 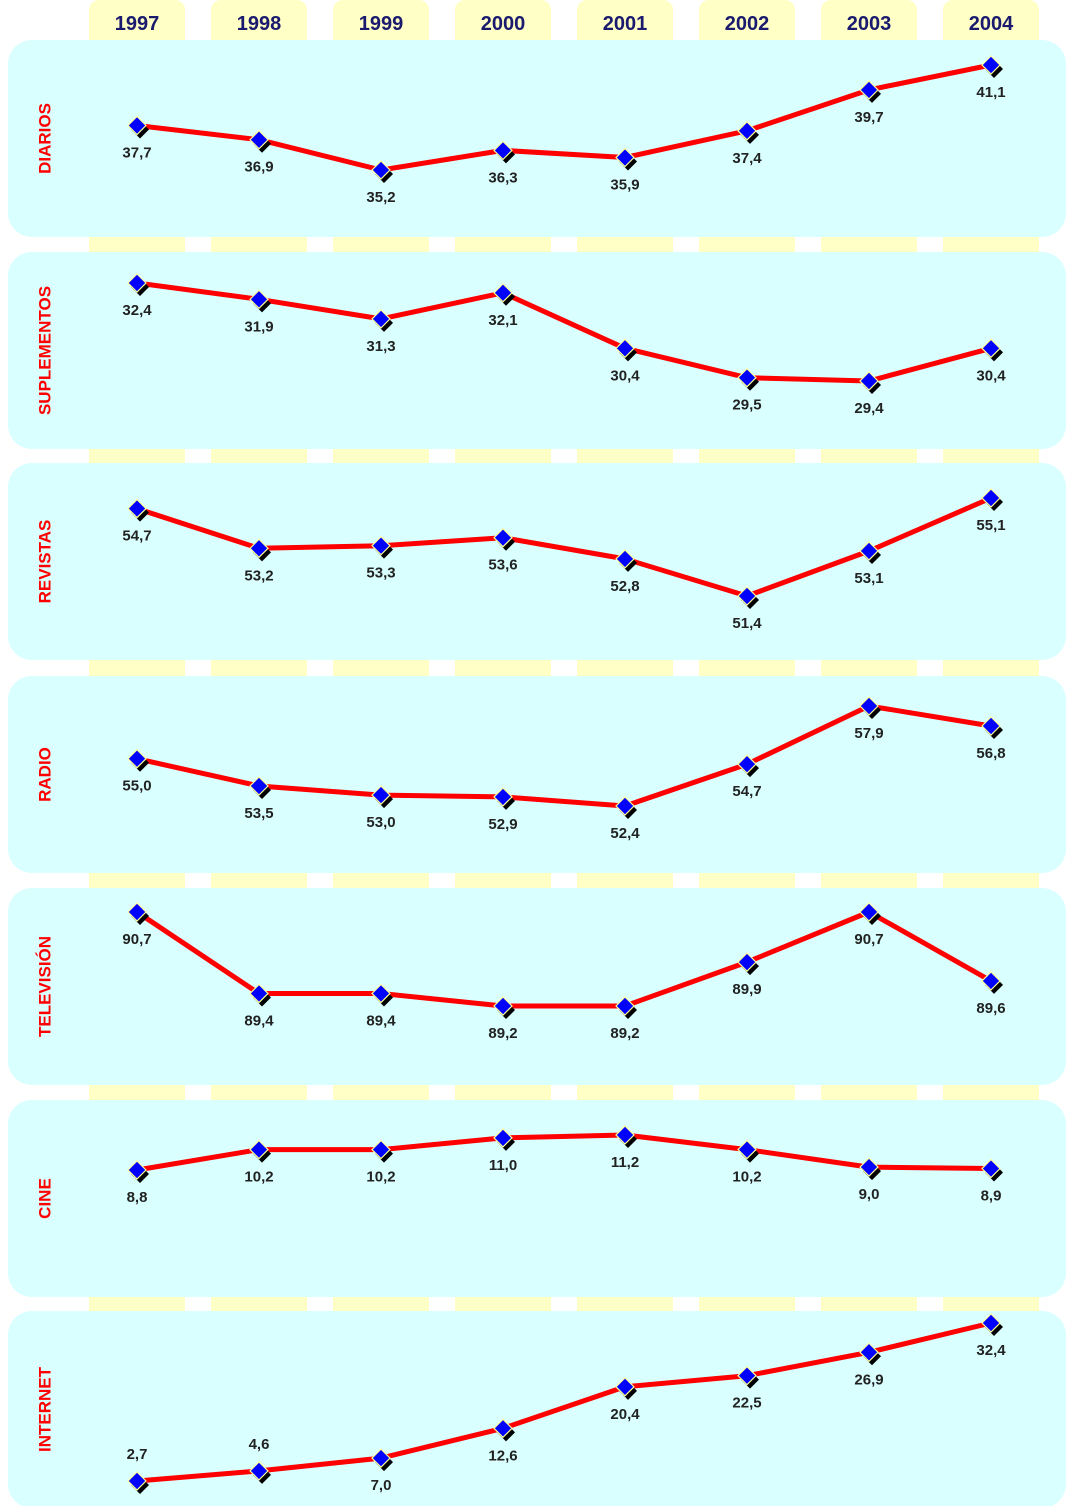 I want to click on panel-revistas: REVISTAS 54,7 53,2 53,3 53,6 52,8 51,4 53,1 55,1, so click(x=537, y=561).